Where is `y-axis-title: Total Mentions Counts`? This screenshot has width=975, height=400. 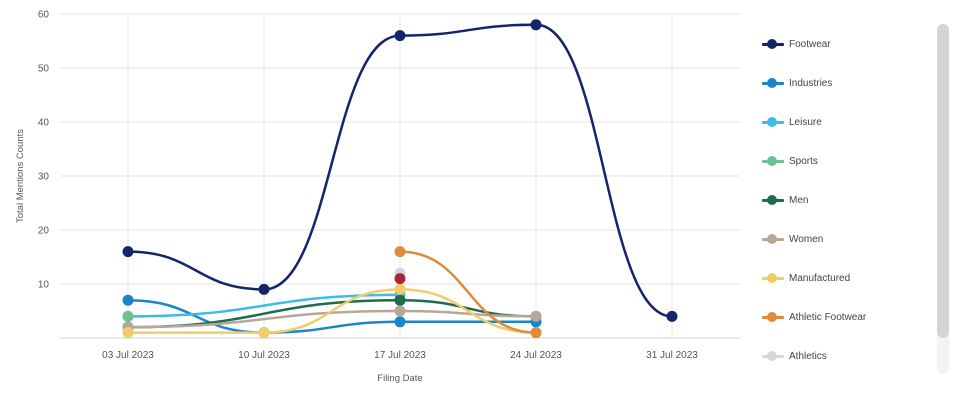 y-axis-title: Total Mentions Counts is located at coordinates (20, 176).